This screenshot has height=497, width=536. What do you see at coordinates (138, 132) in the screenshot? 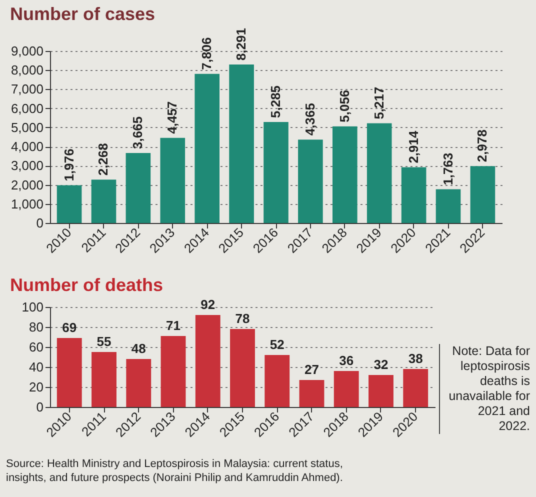
I see `data-label: 3,665` at bounding box center [138, 132].